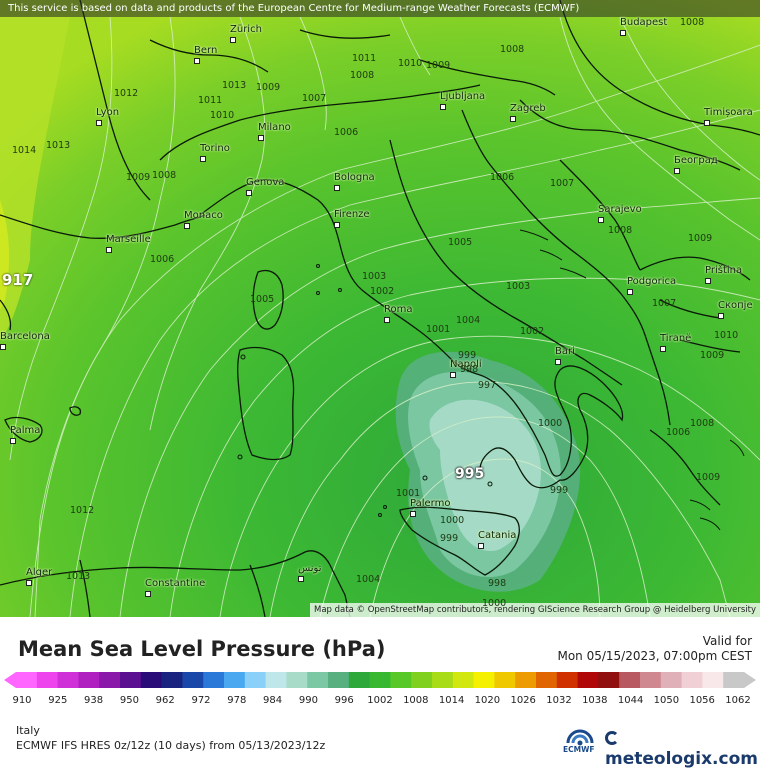  Describe the element at coordinates (352, 220) in the screenshot. I see `city-label: Firenze` at that location.